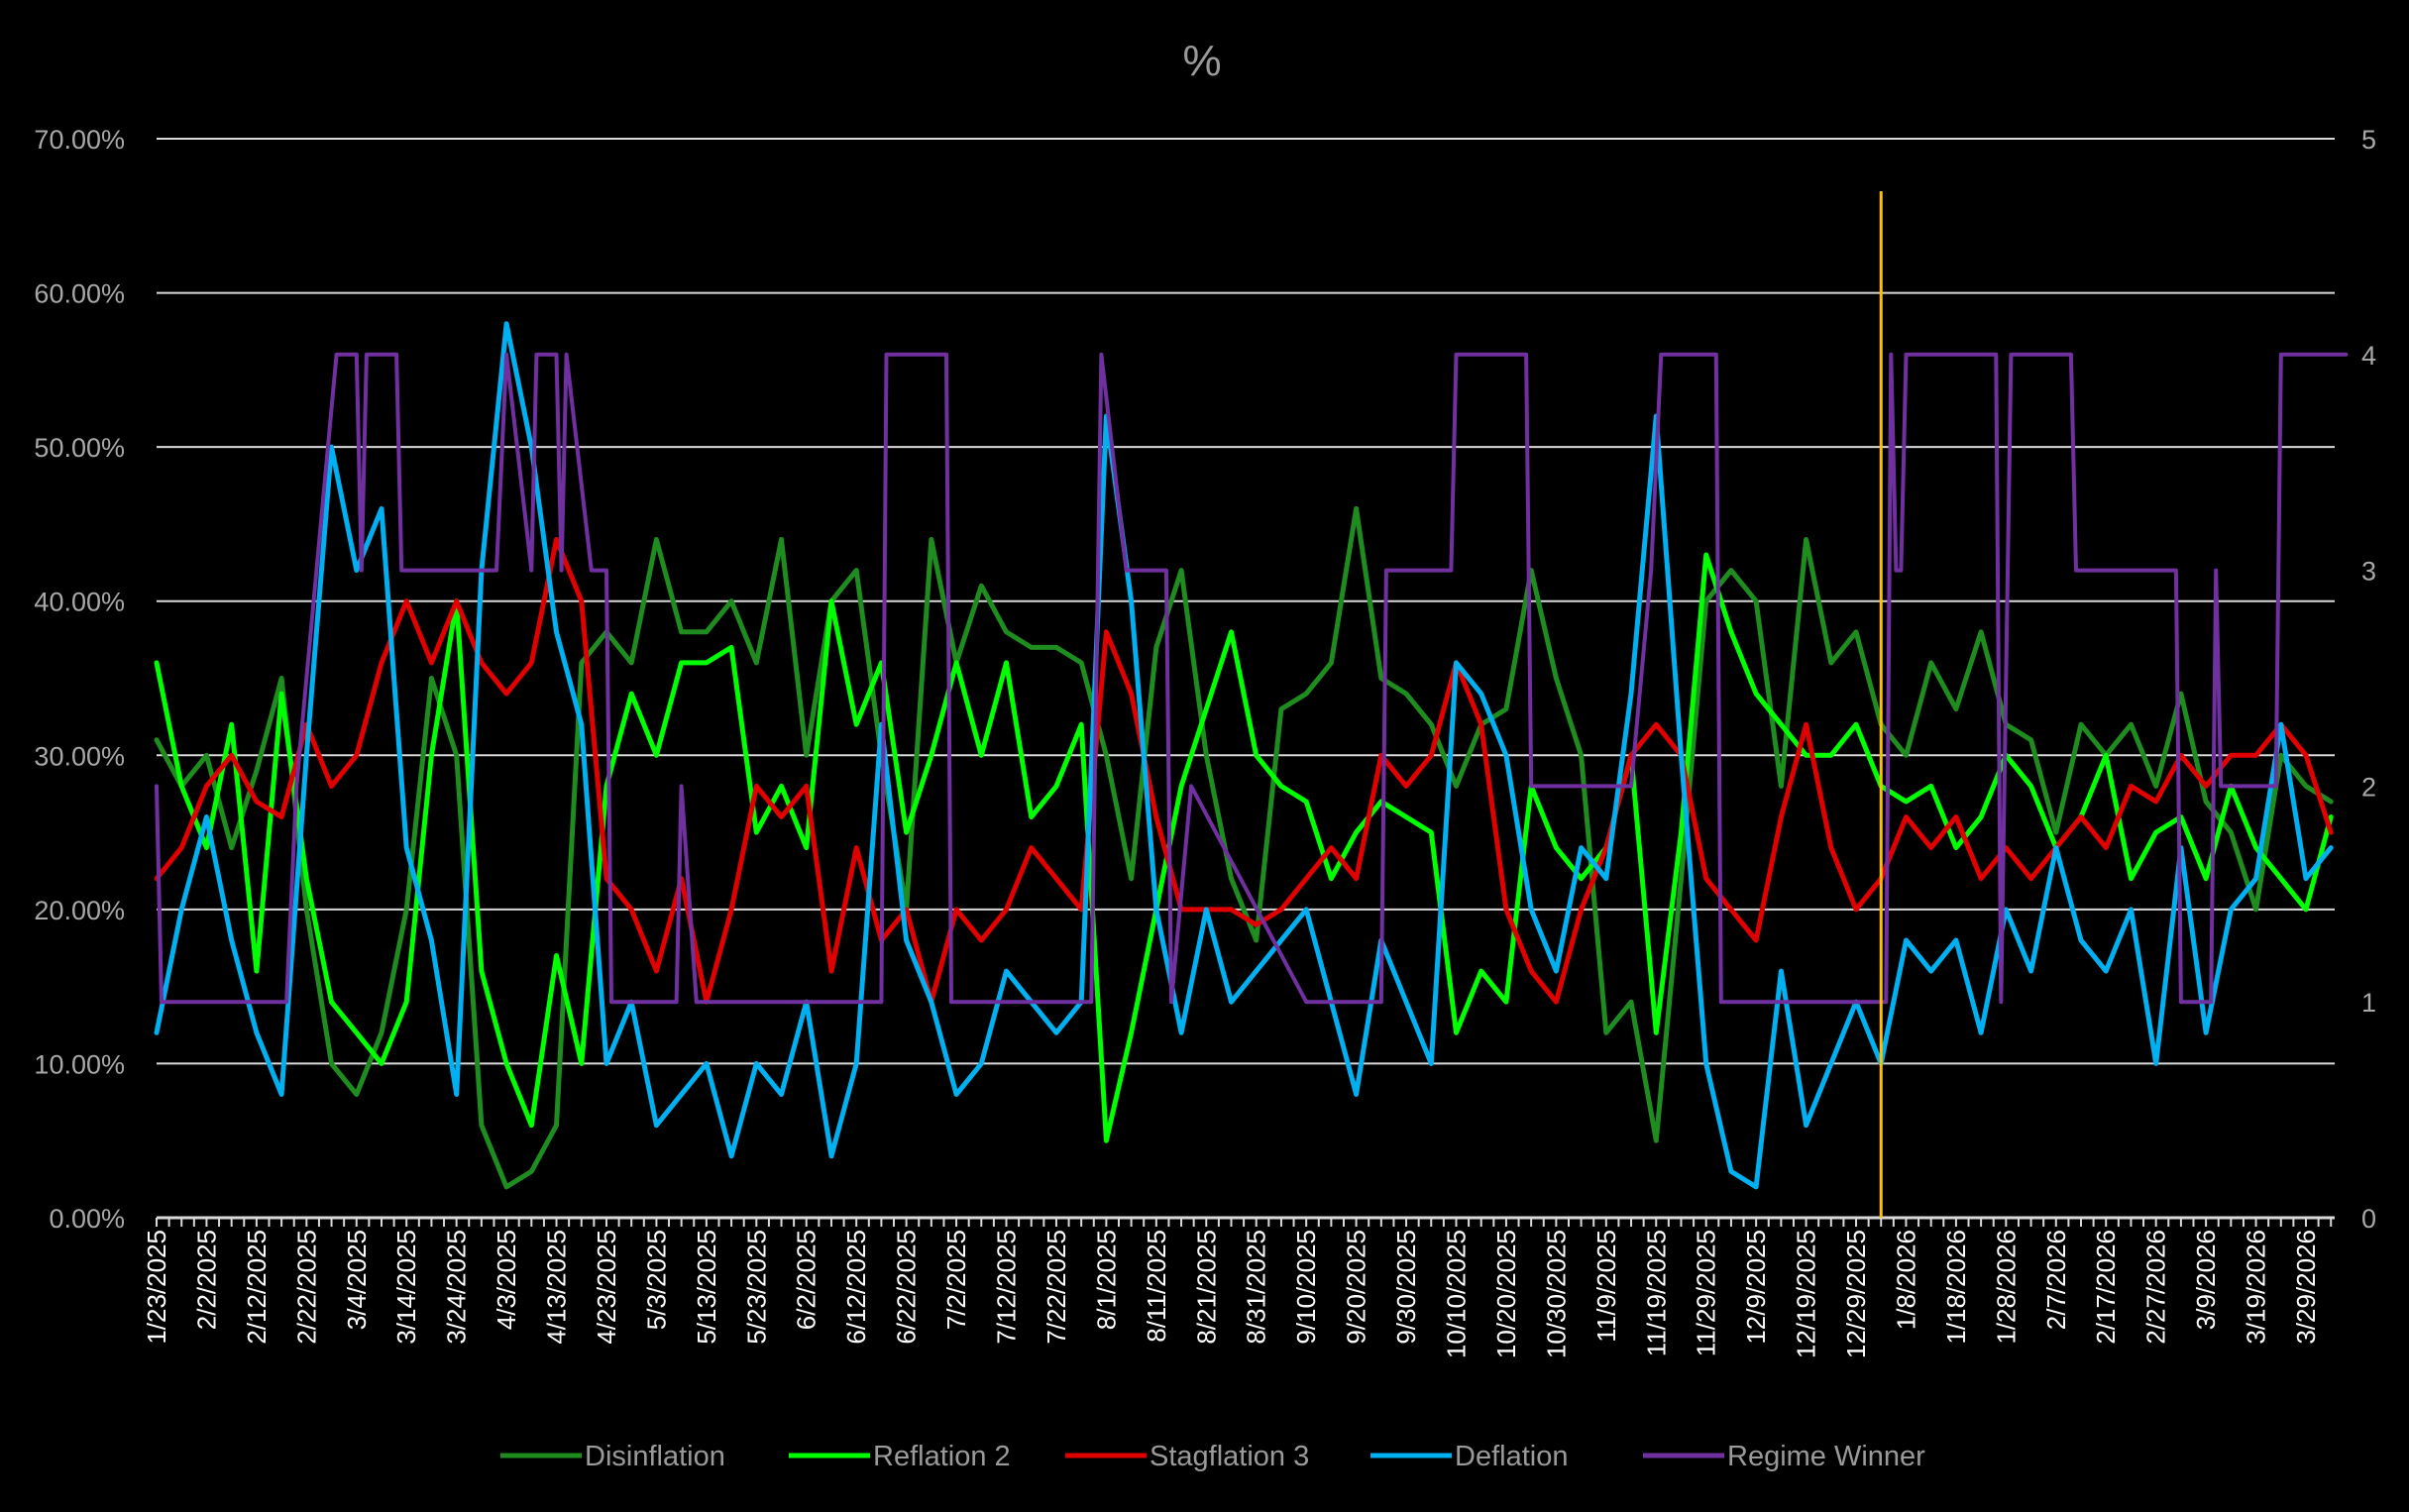  What do you see at coordinates (357, 1280) in the screenshot?
I see `x-tick-label: 3/4/2025` at bounding box center [357, 1280].